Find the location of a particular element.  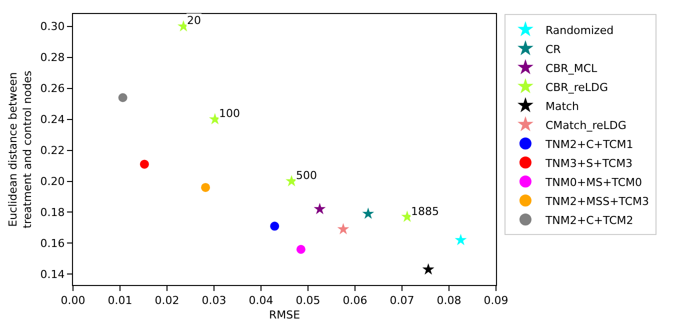

legend-label: TNM2+MSS+TCM3 is located at coordinates (597, 201).